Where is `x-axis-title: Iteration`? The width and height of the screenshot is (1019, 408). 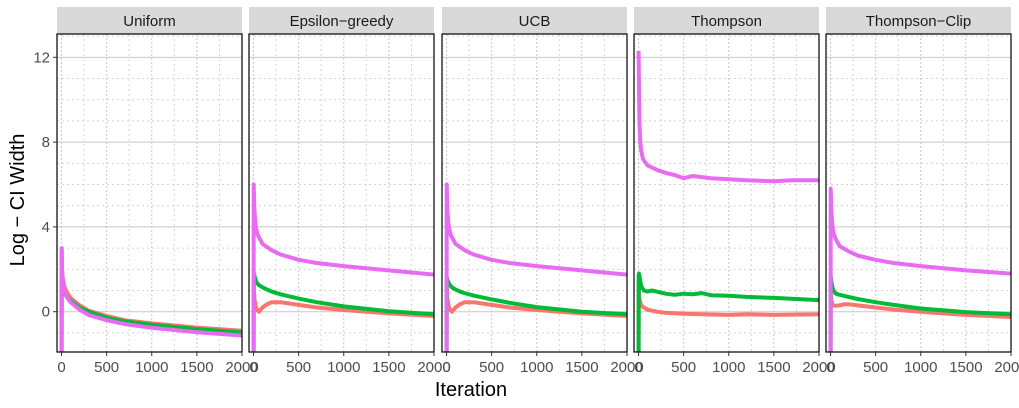
x-axis-title: Iteration is located at coordinates (471, 390).